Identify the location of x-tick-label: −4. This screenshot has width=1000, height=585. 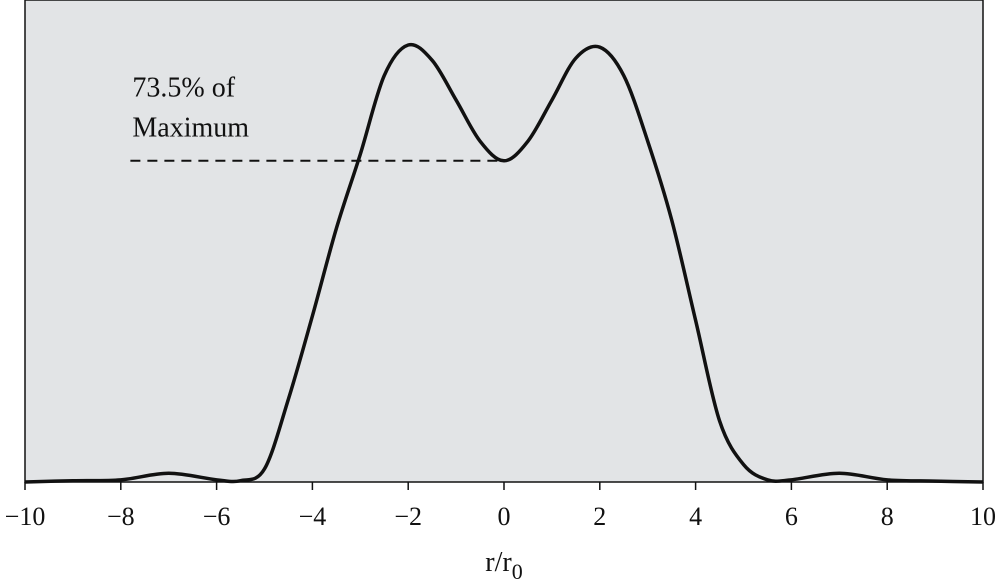
(313, 516).